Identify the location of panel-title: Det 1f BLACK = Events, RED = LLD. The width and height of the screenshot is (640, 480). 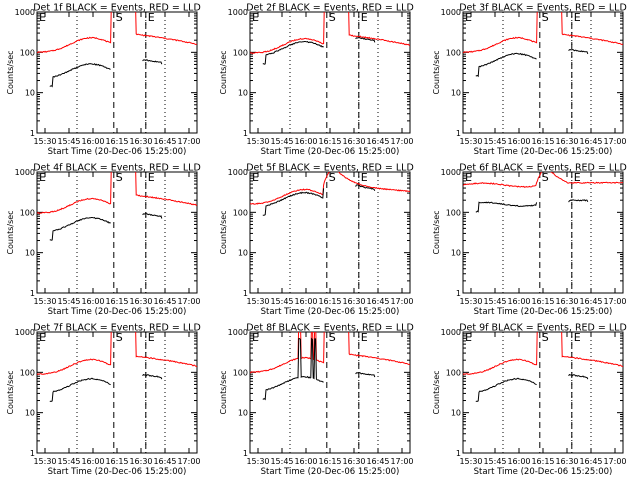
(117, 8).